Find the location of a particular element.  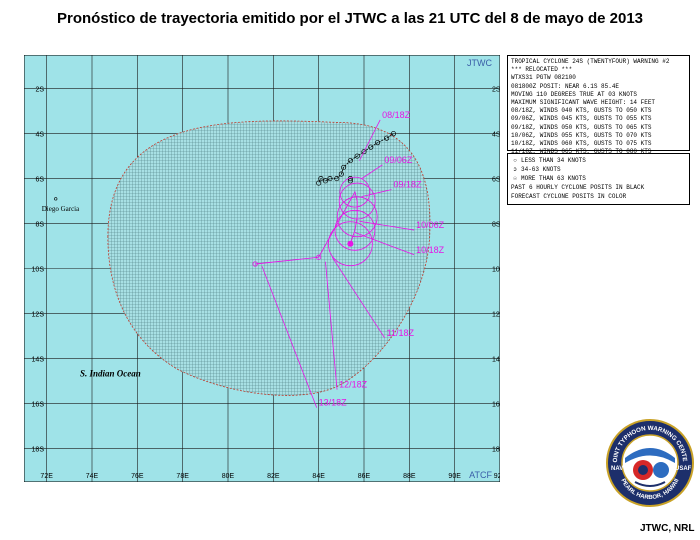

warning-line: MOVING 110 DEGREES TRUE AT 03 KNOTS is located at coordinates (574, 94).